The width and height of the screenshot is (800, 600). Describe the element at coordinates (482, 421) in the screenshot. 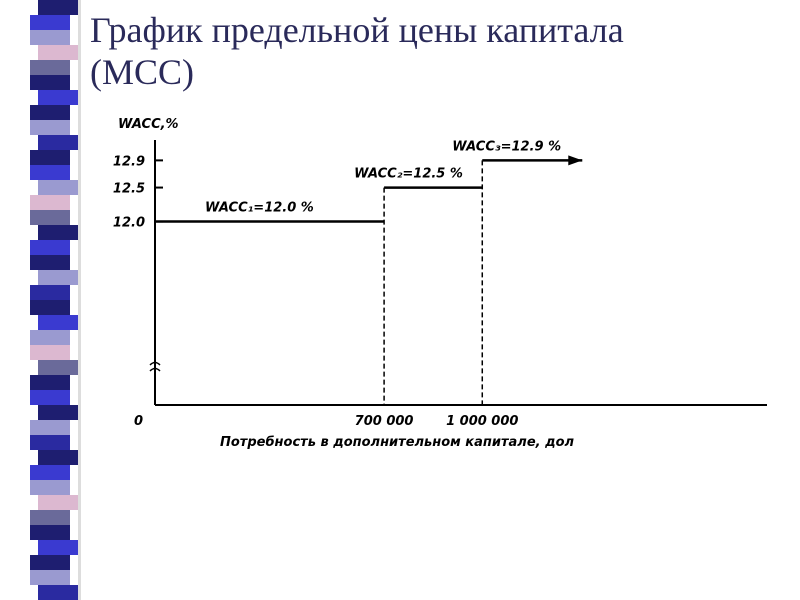

I see `x-tick-label: 1 000 000` at that location.